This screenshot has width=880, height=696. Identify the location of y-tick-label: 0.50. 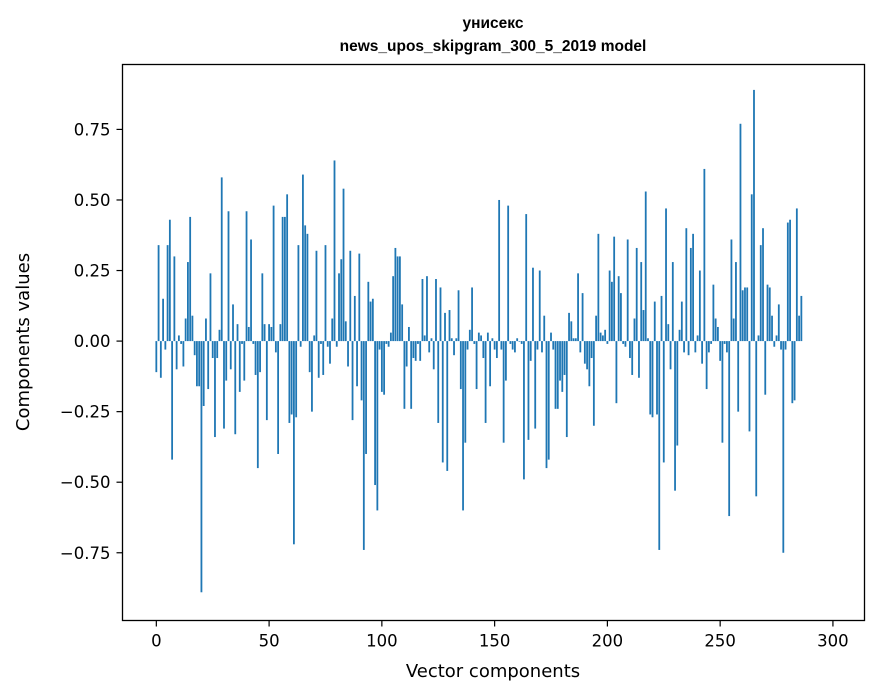
(92, 200).